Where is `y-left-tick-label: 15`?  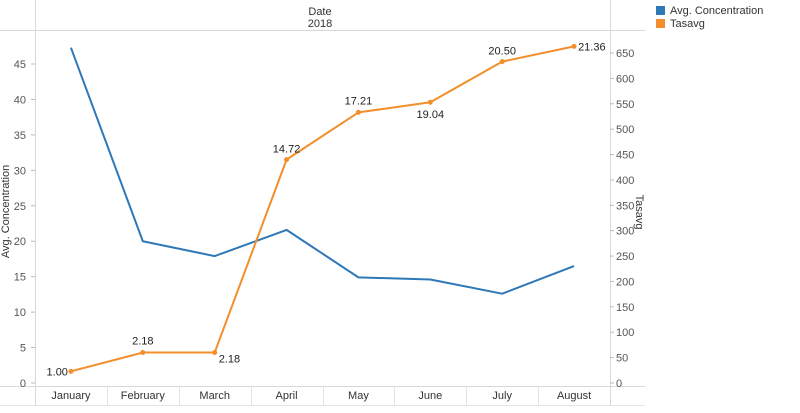 y-left-tick-label: 15 is located at coordinates (20, 278).